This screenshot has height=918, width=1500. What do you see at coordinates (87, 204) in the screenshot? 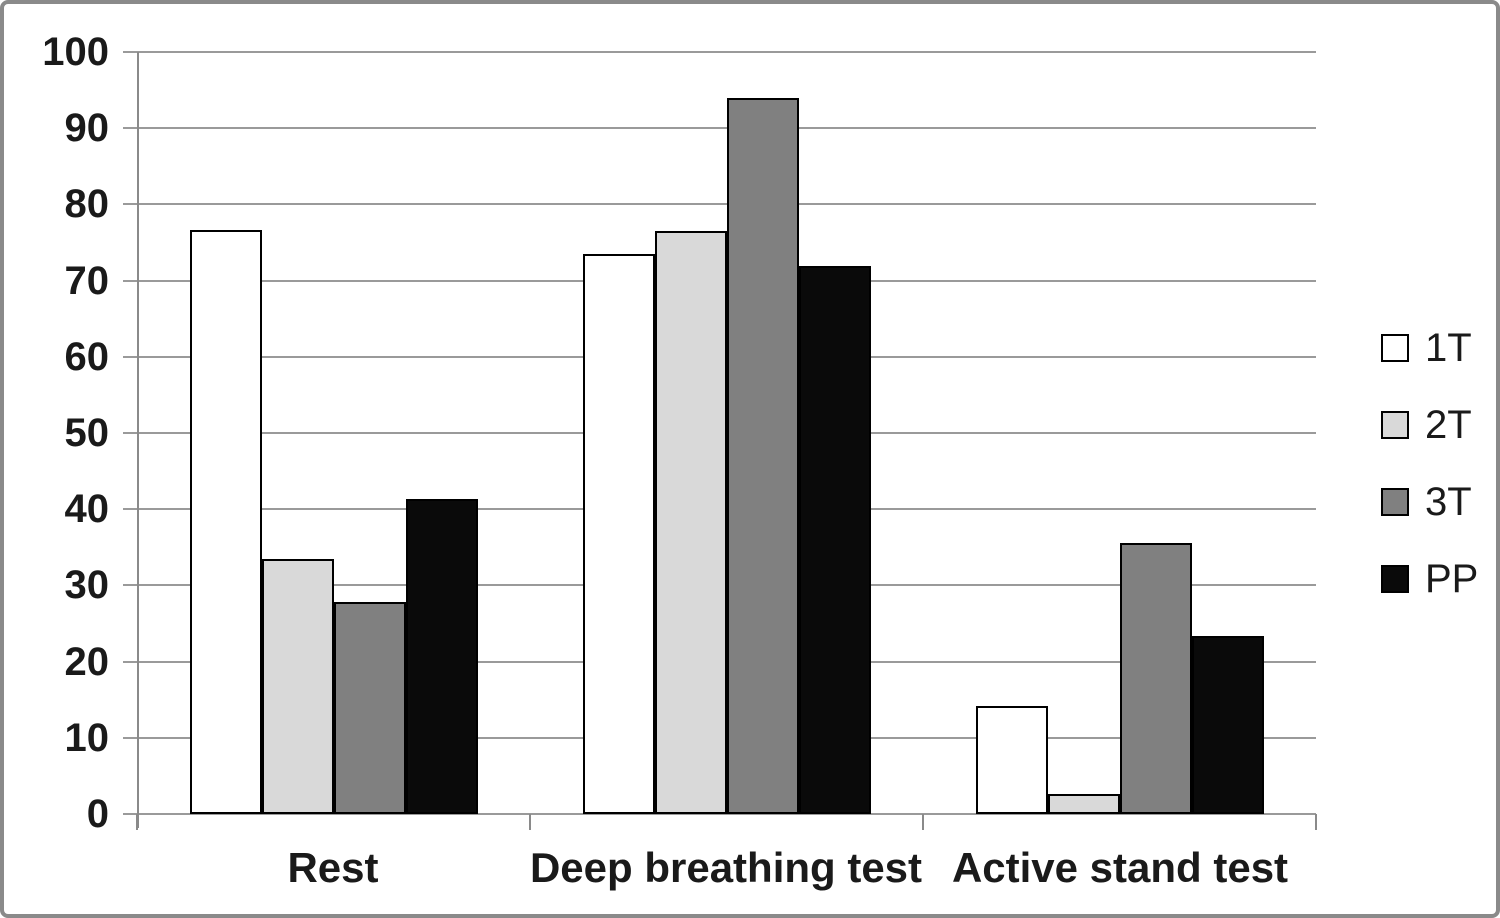
I see `y-tick-label-80: 80` at bounding box center [87, 204].